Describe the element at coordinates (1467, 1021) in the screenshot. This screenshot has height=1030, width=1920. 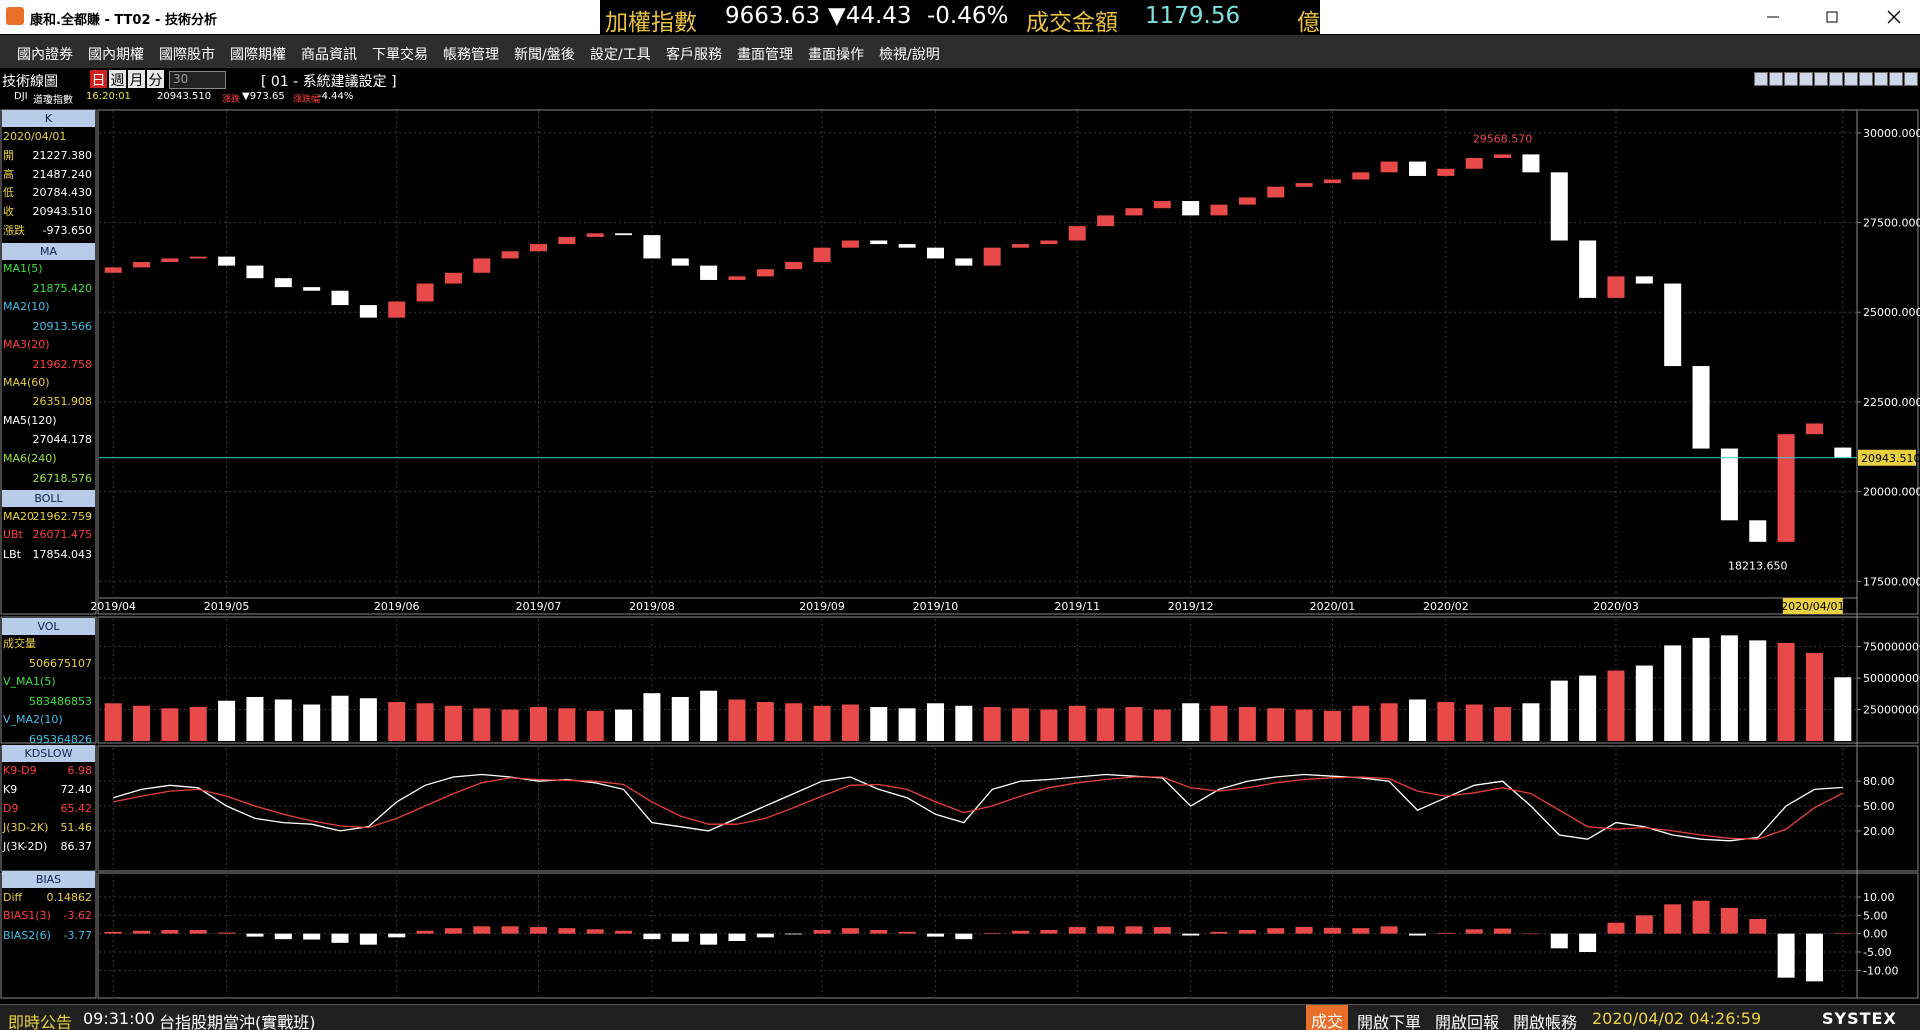
I see `report-button: 開啟回報` at that location.